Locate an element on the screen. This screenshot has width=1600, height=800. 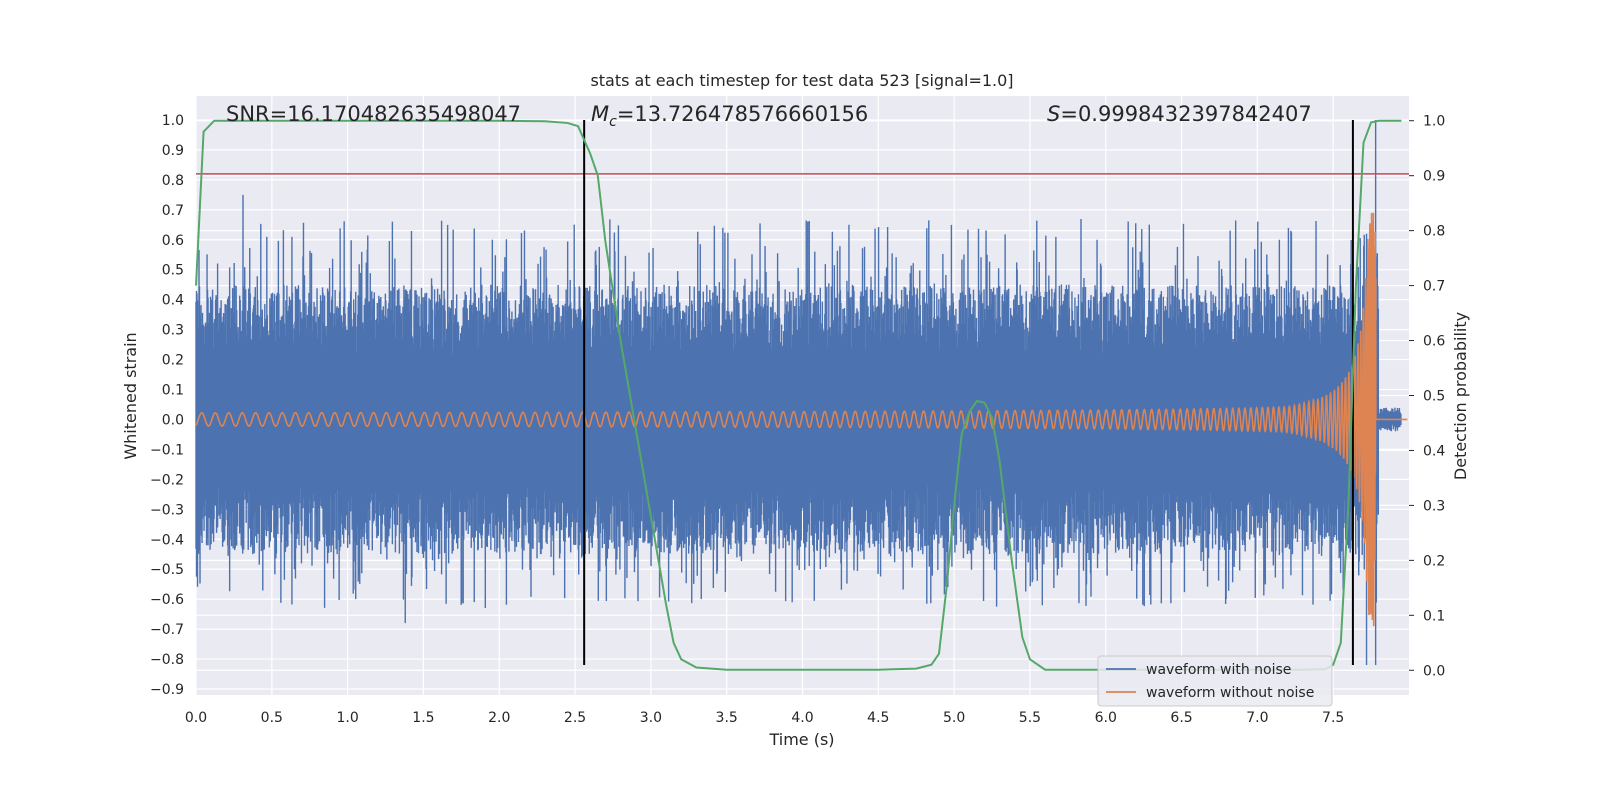
y-tick-label: 0.6 is located at coordinates (173, 241).